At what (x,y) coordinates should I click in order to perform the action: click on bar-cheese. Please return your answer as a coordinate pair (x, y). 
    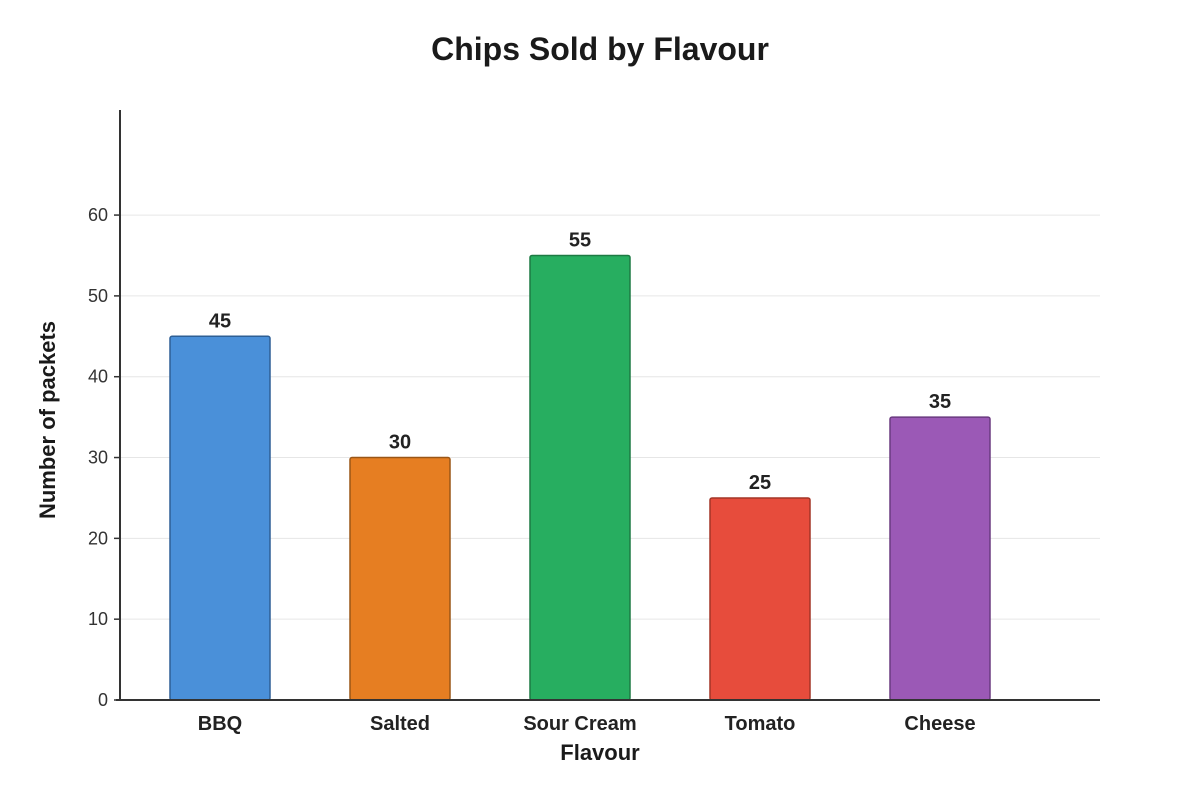
    Looking at the image, I should click on (940, 558).